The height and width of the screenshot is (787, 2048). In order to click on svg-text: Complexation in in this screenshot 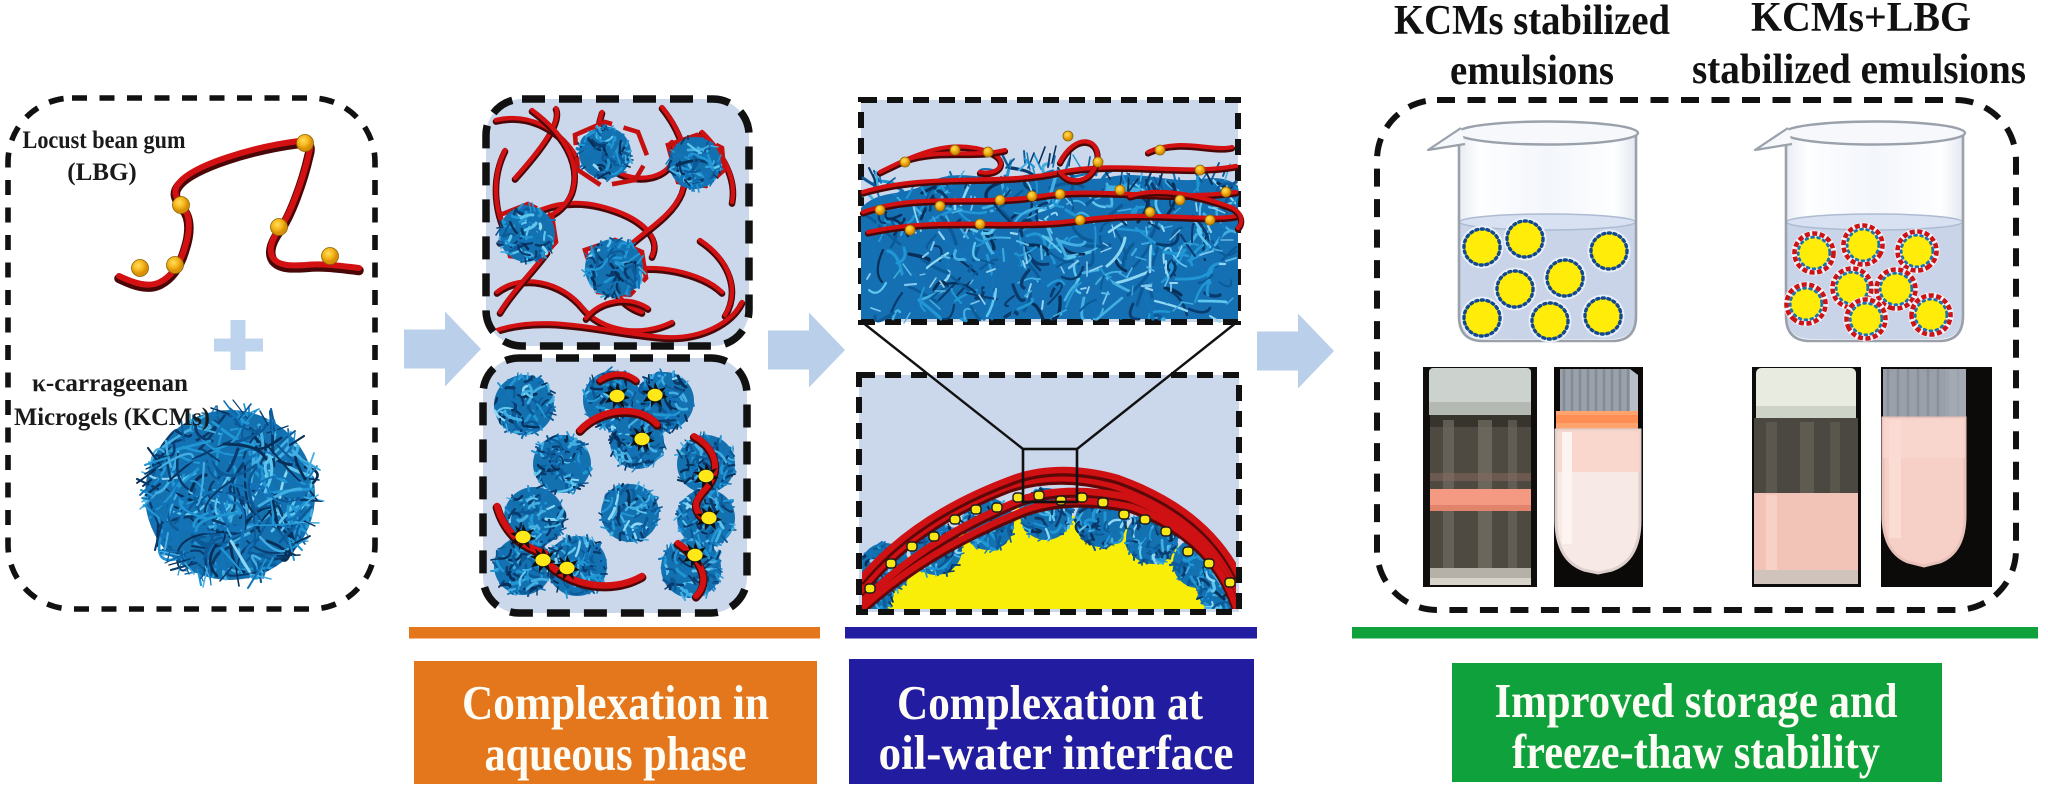, I will do `click(615, 702)`.